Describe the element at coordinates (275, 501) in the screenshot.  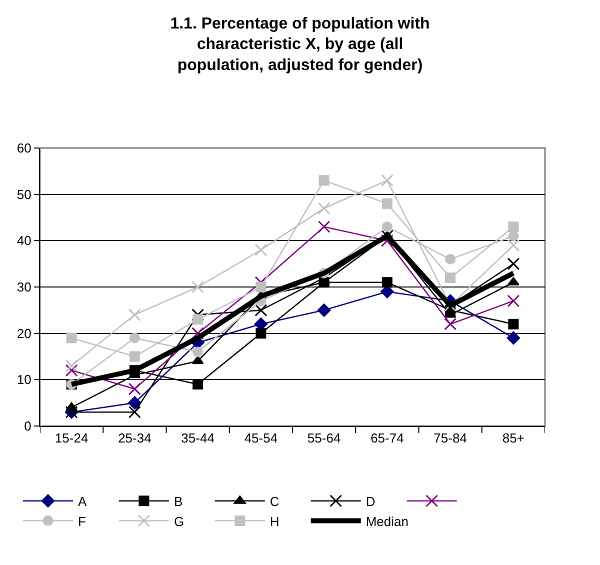
I see `legend-label: C` at that location.